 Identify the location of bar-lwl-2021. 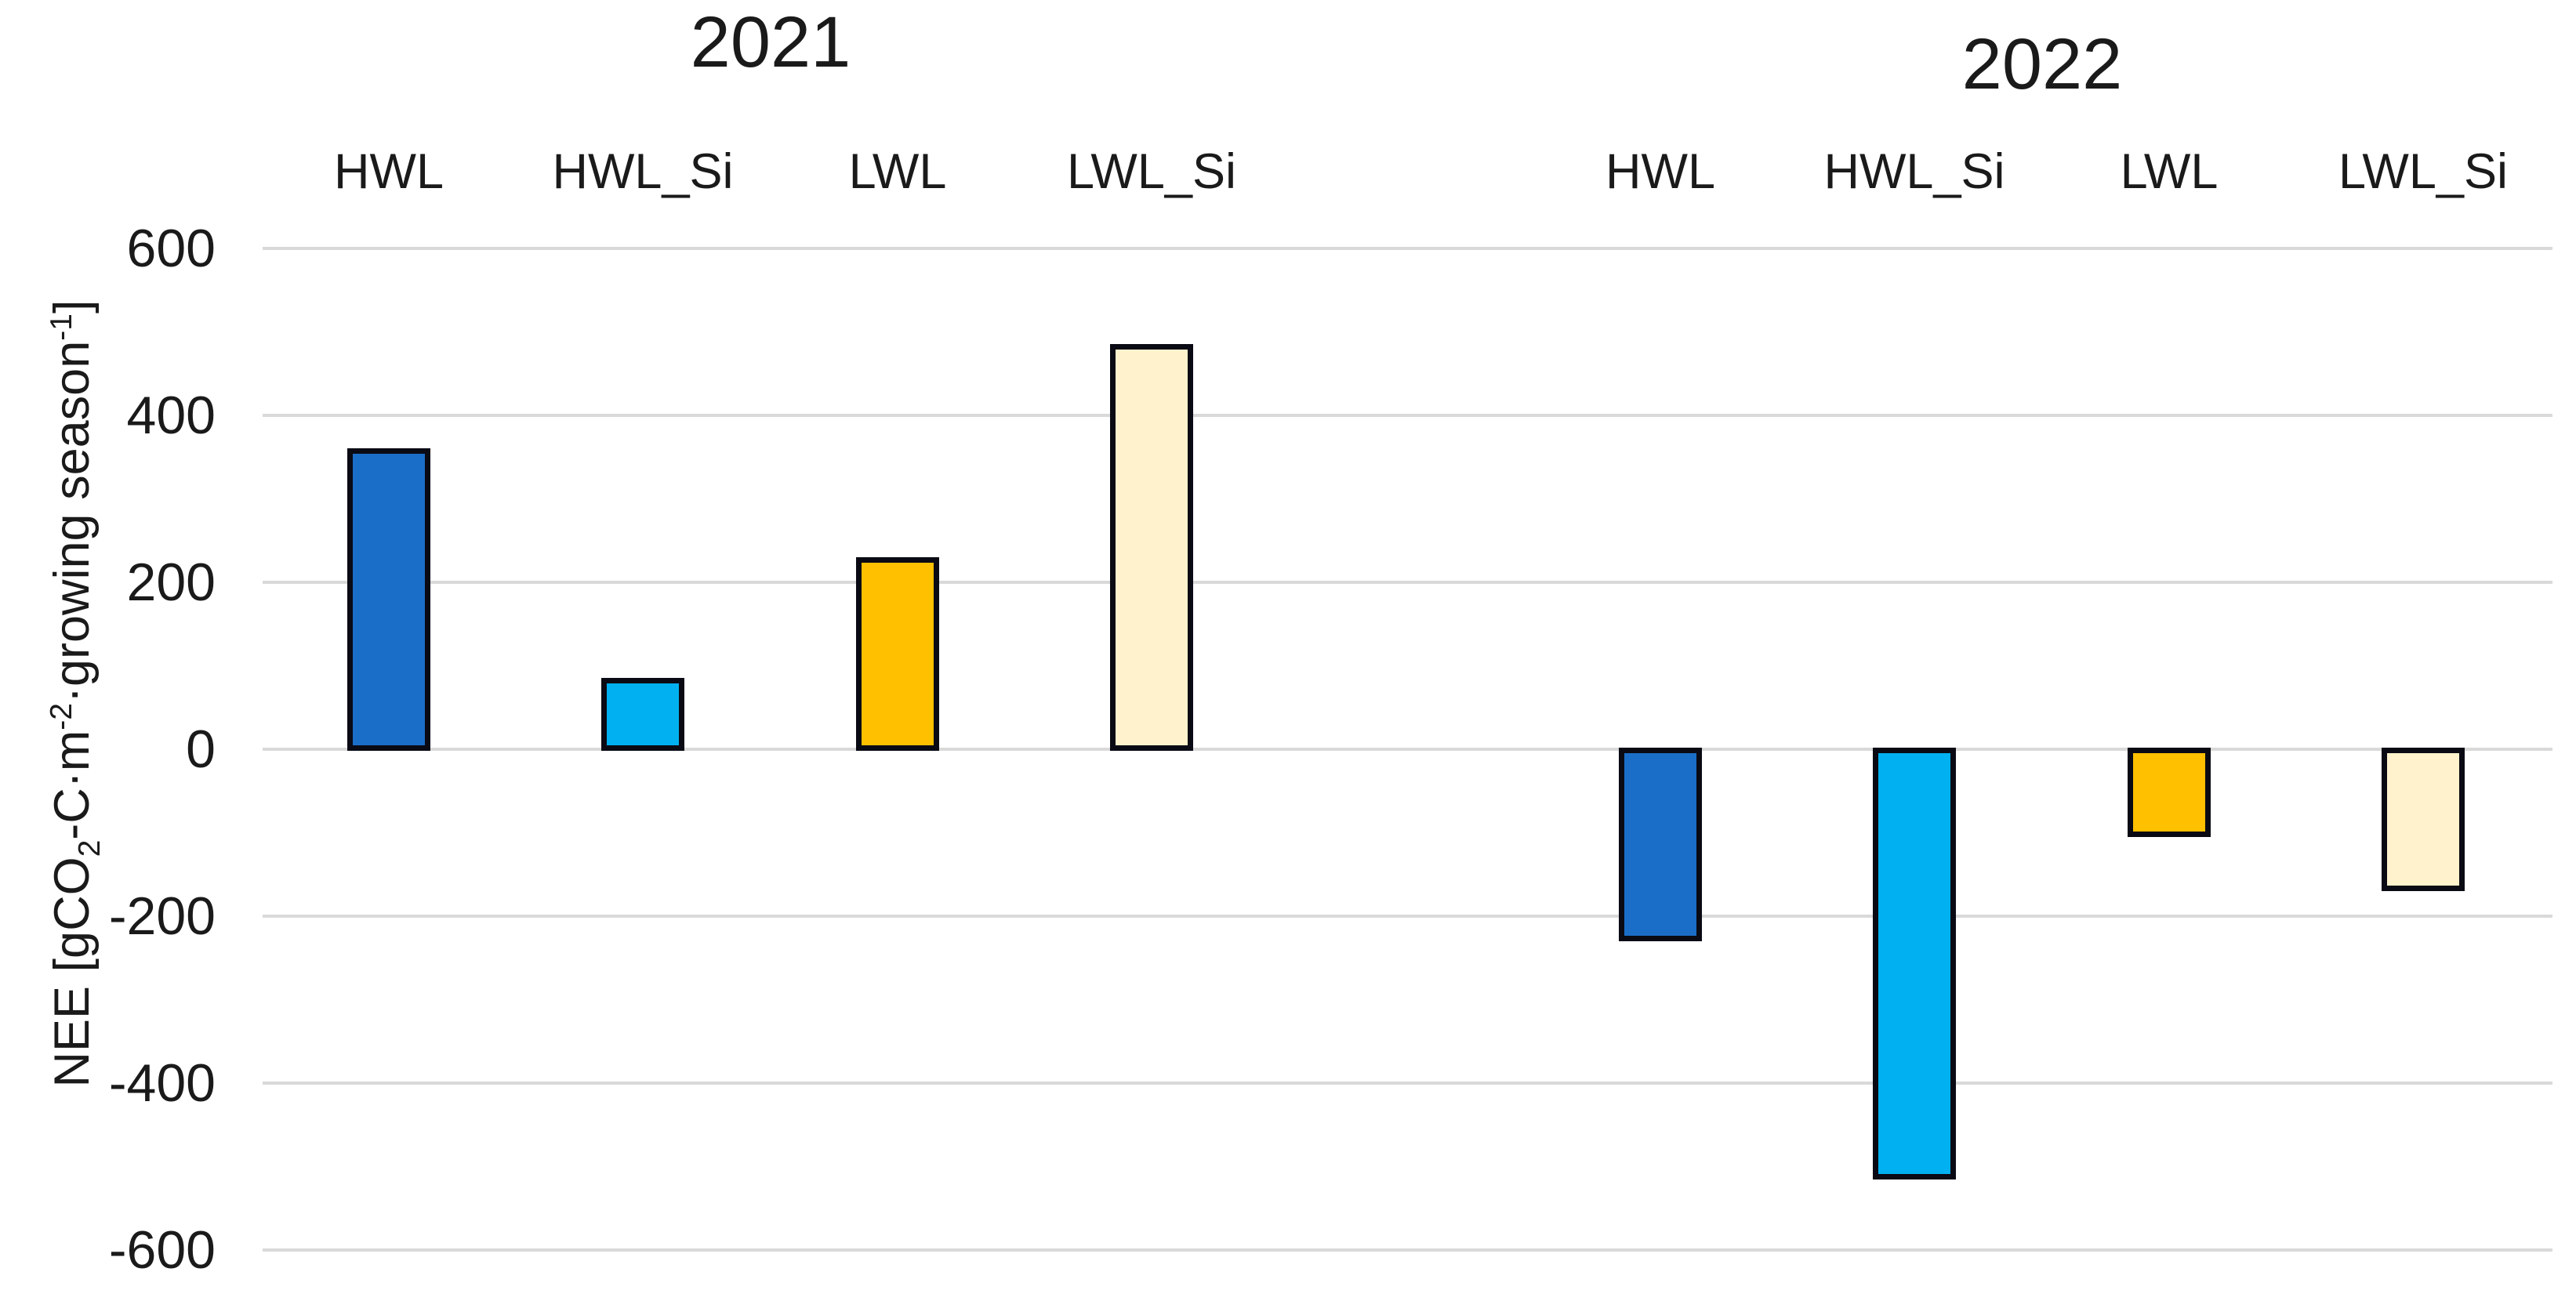
(898, 654).